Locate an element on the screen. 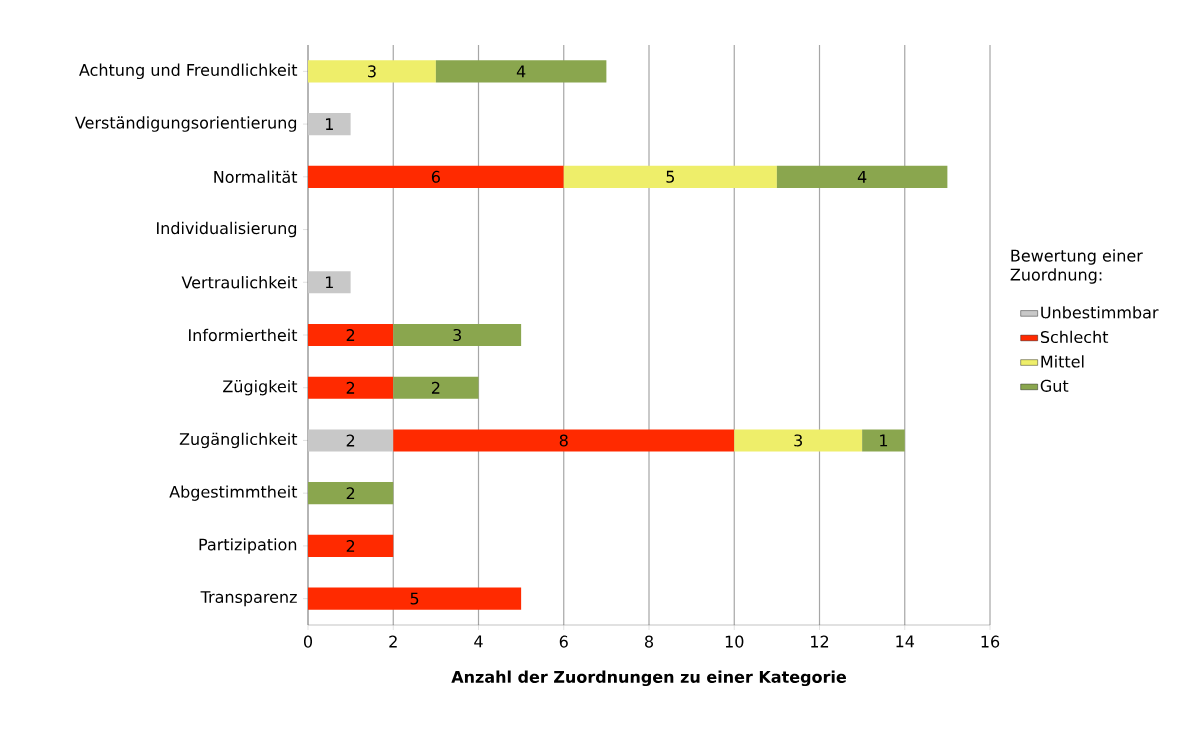 This screenshot has height=753, width=1200. y-tick-label: Zugänglichkeit is located at coordinates (238, 440).